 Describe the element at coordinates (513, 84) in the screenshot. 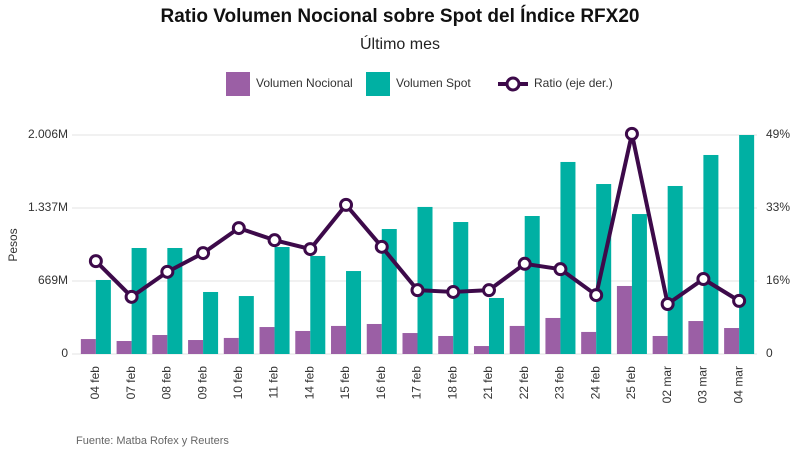

I see `legend-marker` at that location.